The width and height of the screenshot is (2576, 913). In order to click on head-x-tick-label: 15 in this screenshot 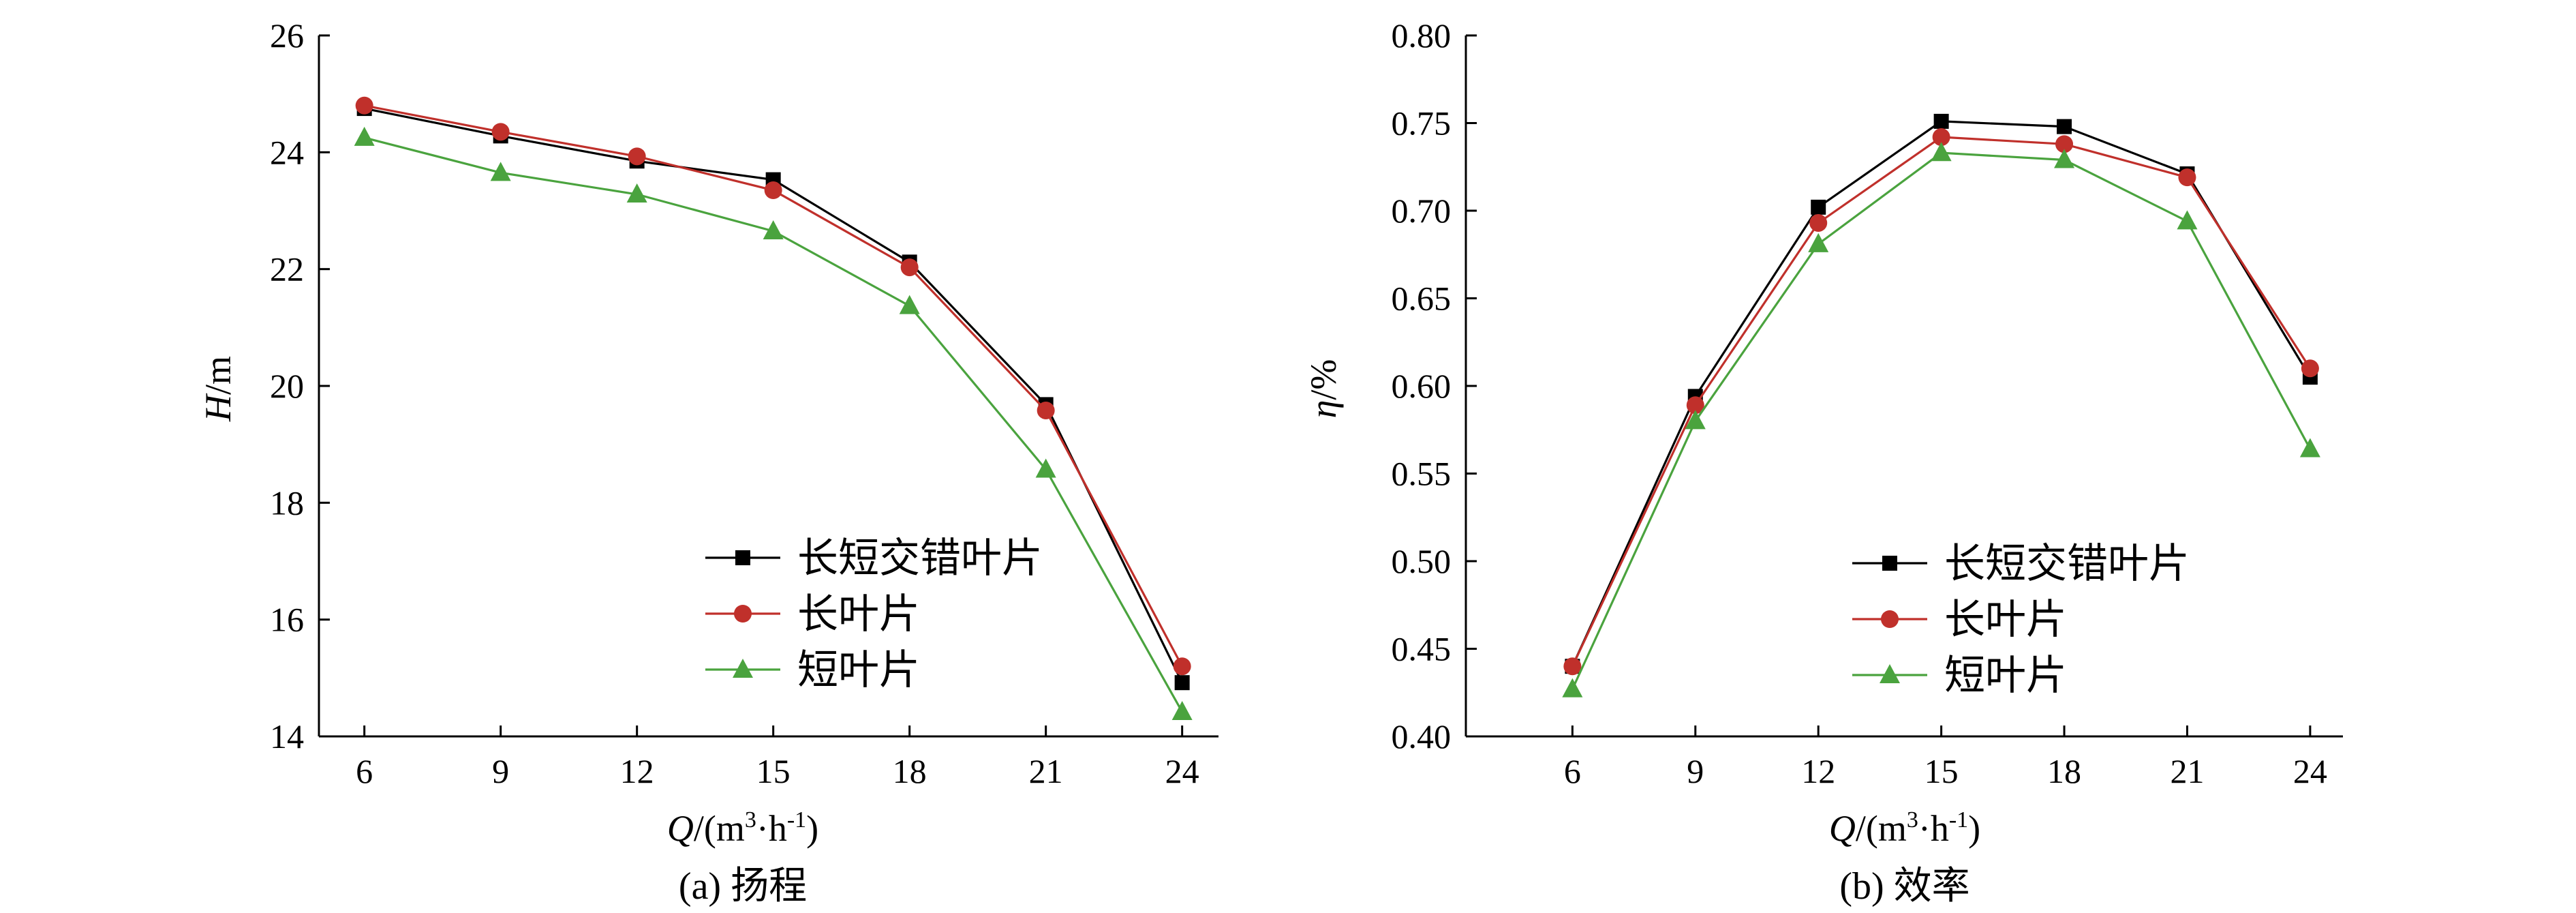, I will do `click(773, 771)`.